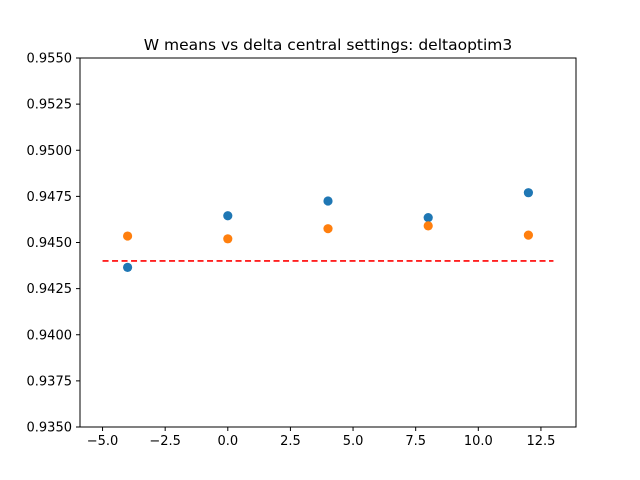 Image resolution: width=640 pixels, height=480 pixels. Describe the element at coordinates (50, 335) in the screenshot. I see `y-tick-label: 0.9400` at that location.